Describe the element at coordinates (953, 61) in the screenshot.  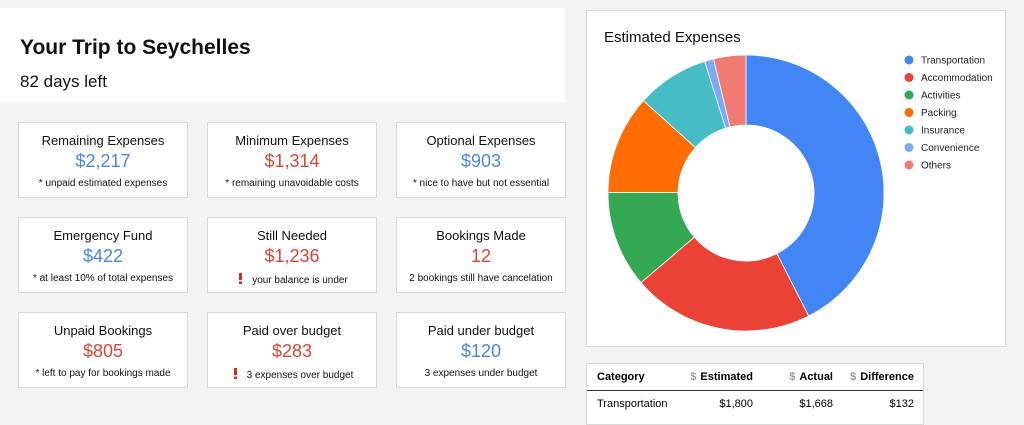
I see `legend-label: Transportation` at that location.